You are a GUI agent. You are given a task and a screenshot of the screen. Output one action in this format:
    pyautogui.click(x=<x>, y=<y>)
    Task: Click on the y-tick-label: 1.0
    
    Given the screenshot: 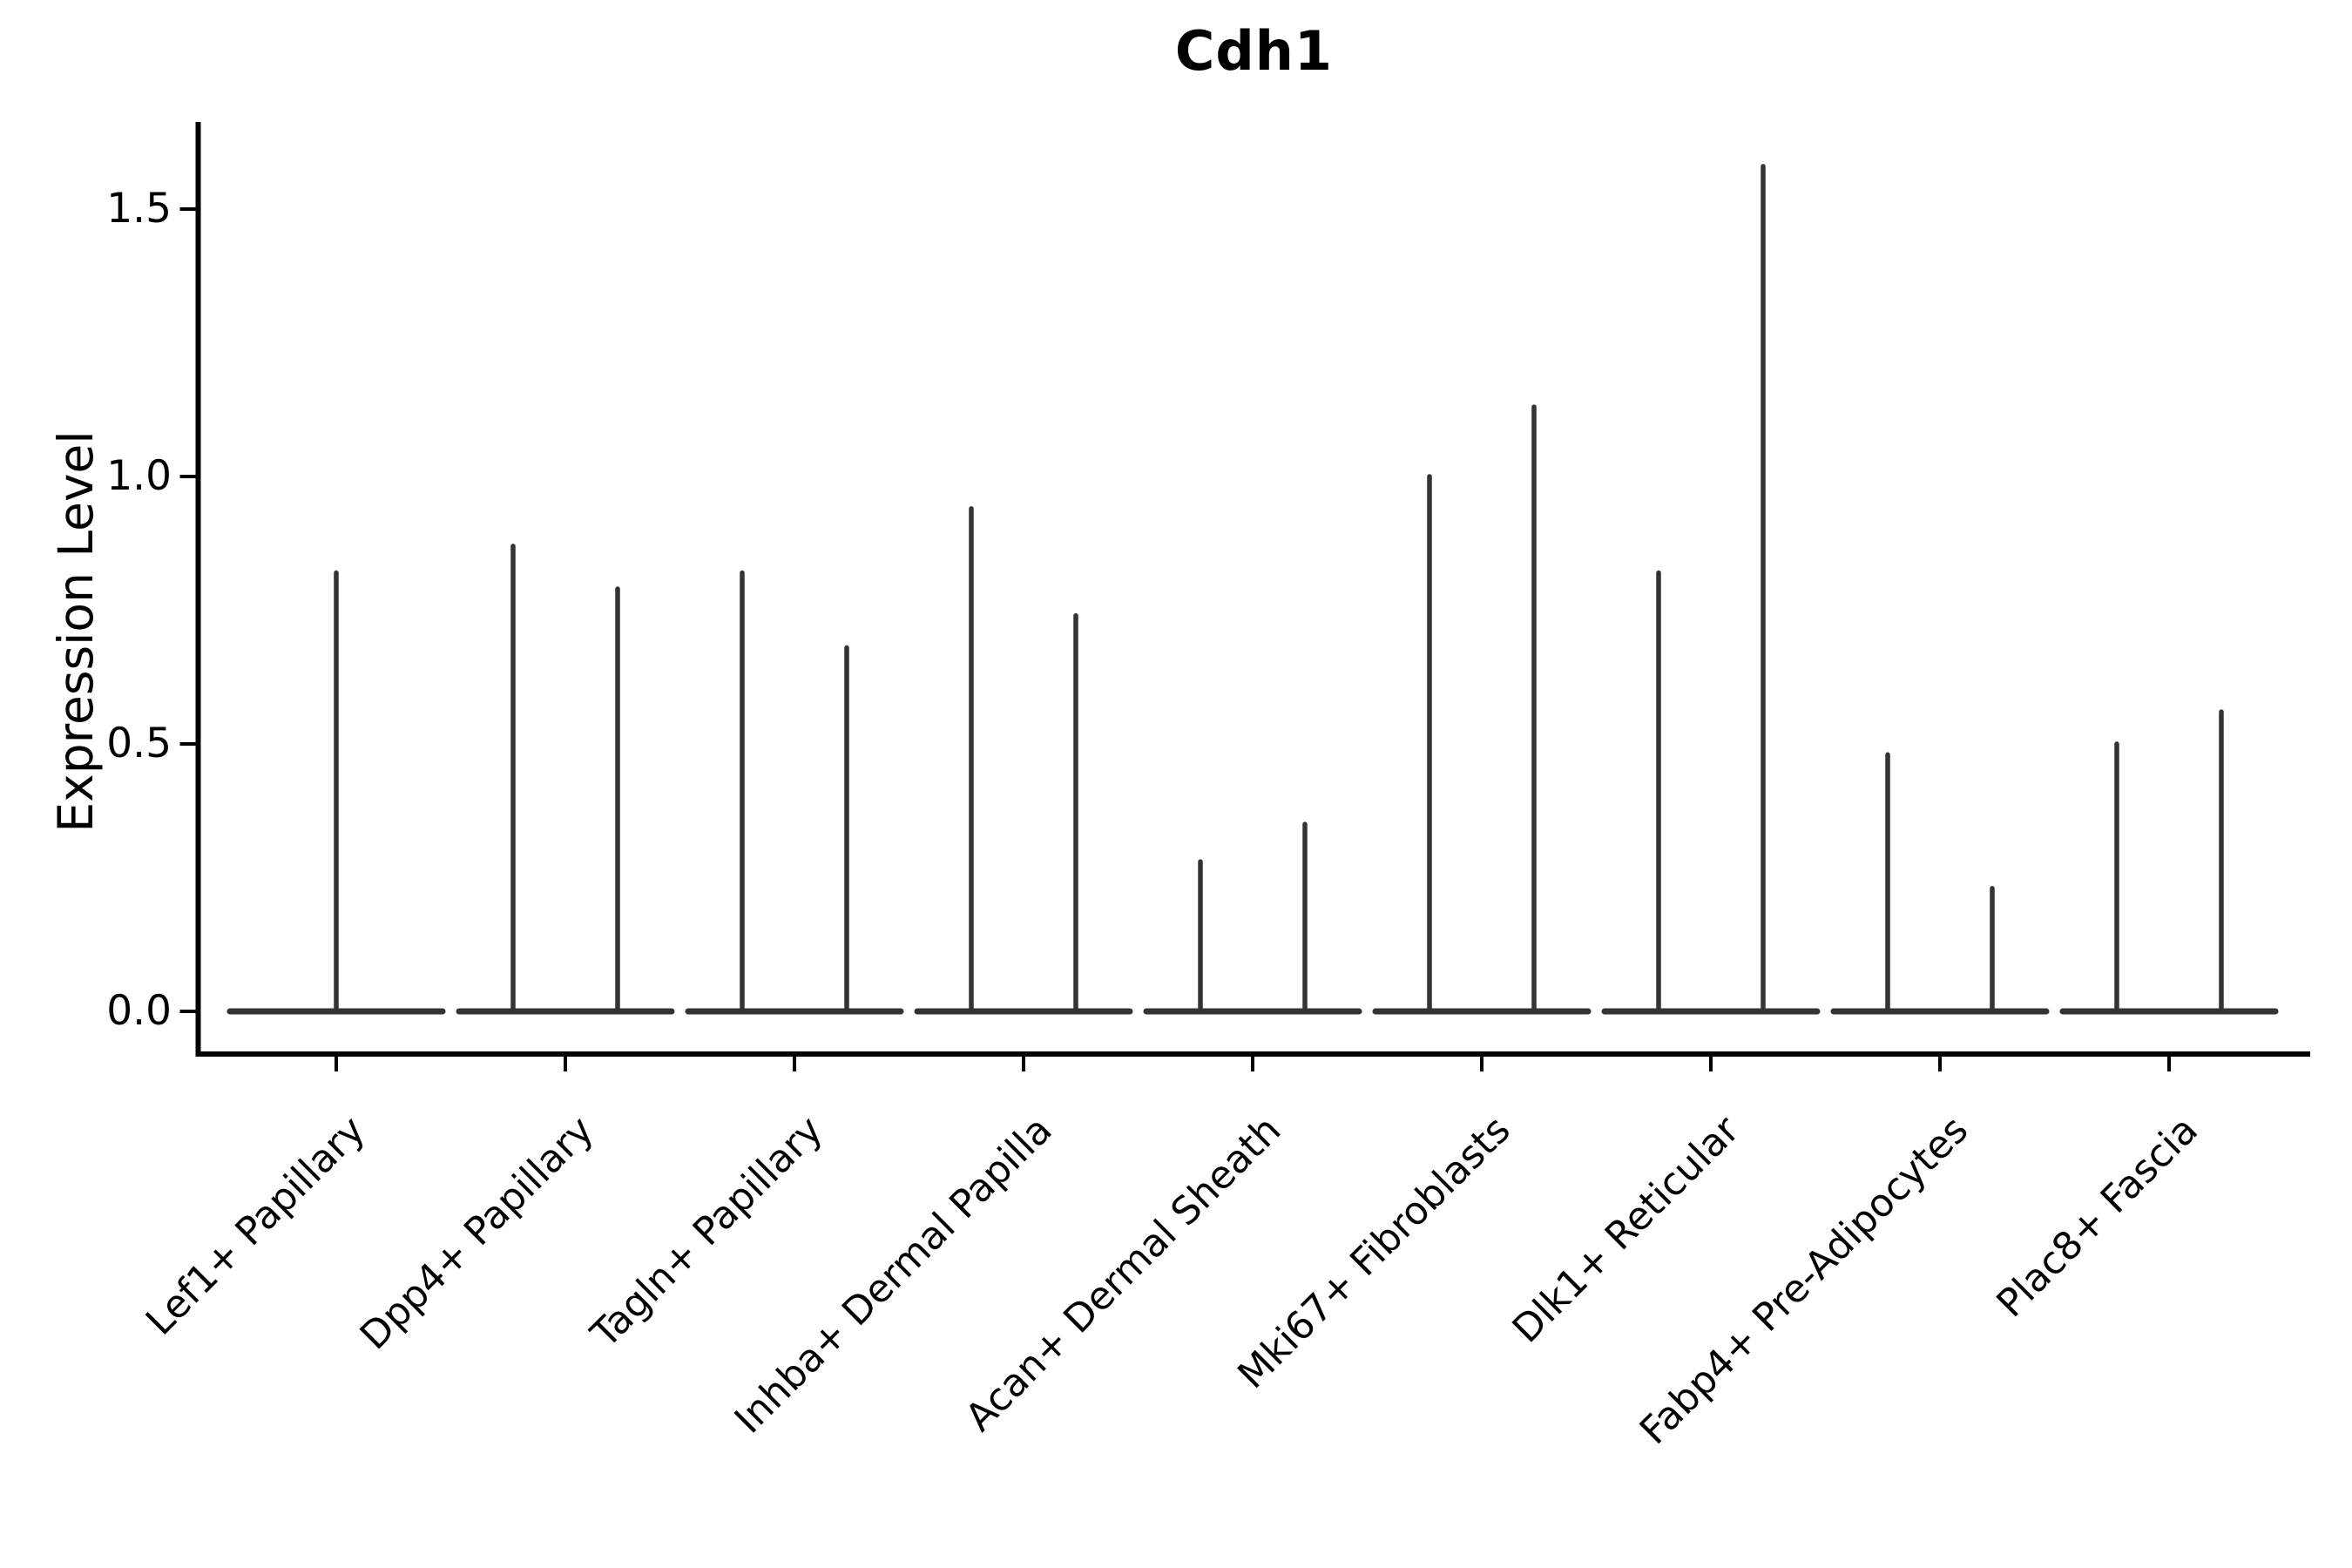 What is the action you would take?
    pyautogui.click(x=139, y=476)
    